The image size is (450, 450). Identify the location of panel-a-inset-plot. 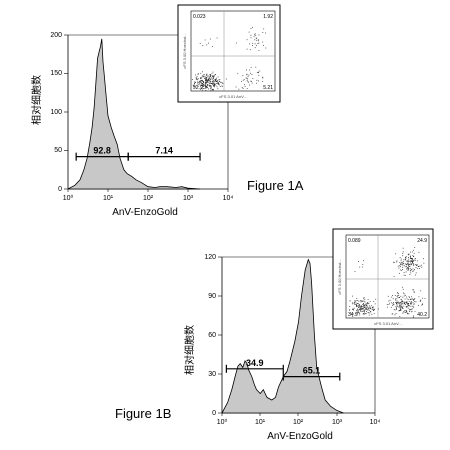
(233, 51).